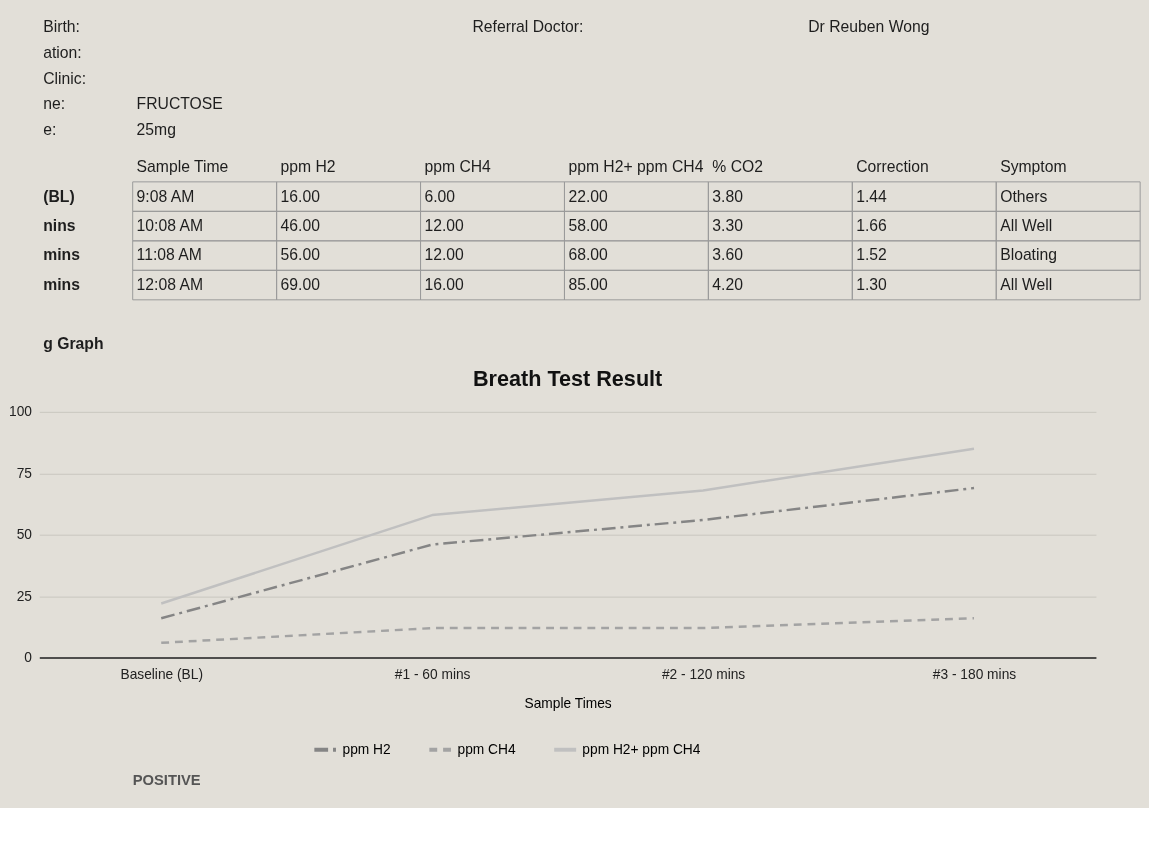  What do you see at coordinates (727, 226) in the screenshot?
I see `text: 3.30` at bounding box center [727, 226].